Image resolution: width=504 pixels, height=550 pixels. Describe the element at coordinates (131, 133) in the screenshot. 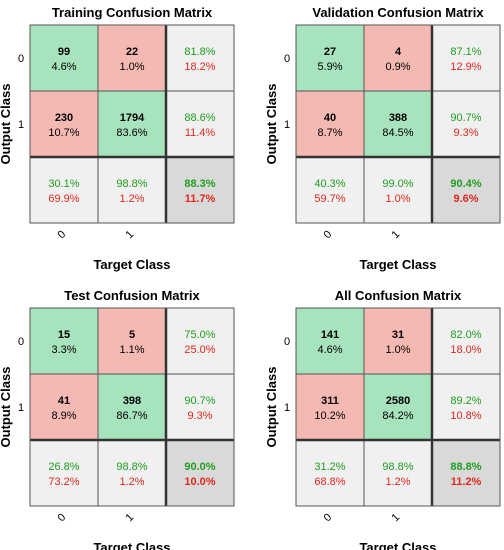

I see `cell-percent: 83.6%` at that location.